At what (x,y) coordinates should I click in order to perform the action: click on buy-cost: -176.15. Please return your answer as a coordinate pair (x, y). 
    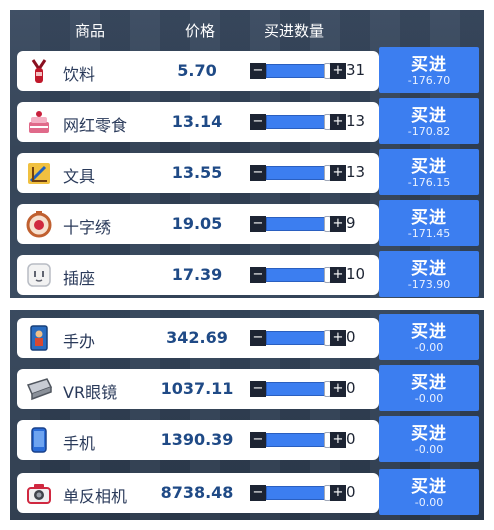
    Looking at the image, I should click on (429, 182).